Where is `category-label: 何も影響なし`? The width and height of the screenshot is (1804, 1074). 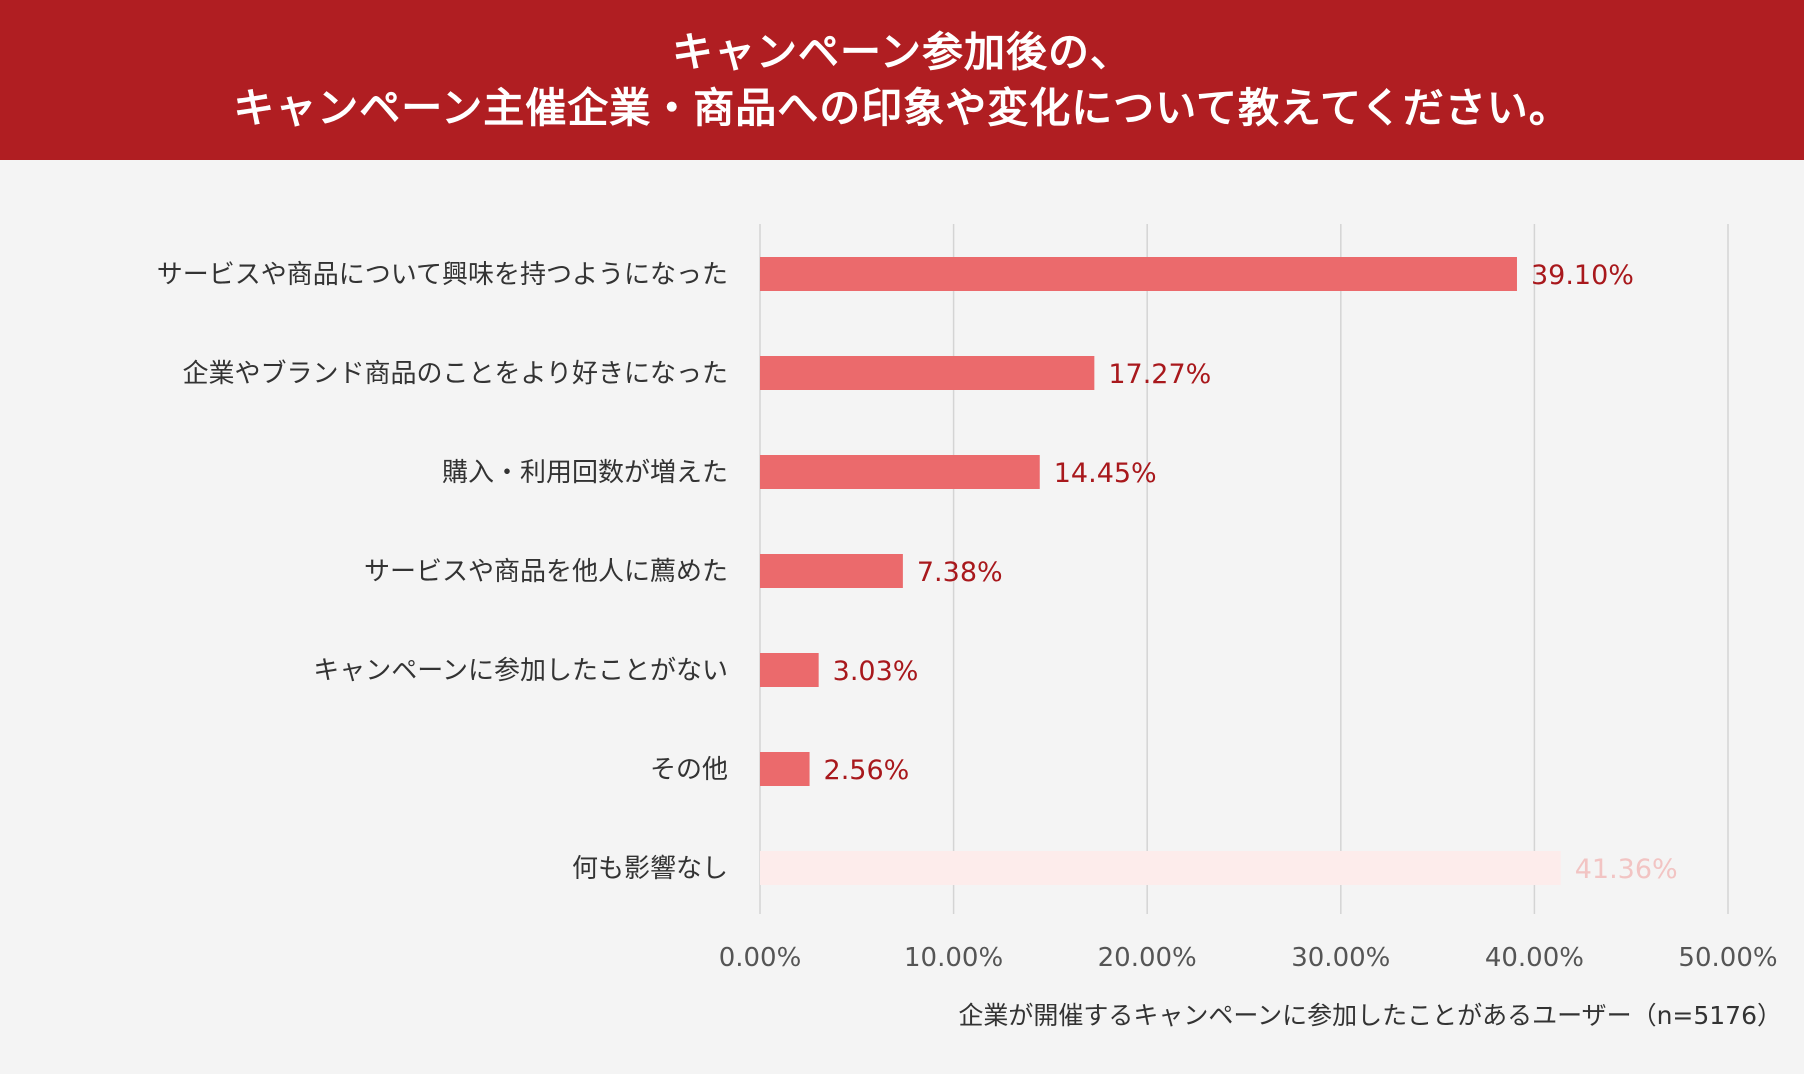 category-label: 何も影響なし is located at coordinates (650, 869).